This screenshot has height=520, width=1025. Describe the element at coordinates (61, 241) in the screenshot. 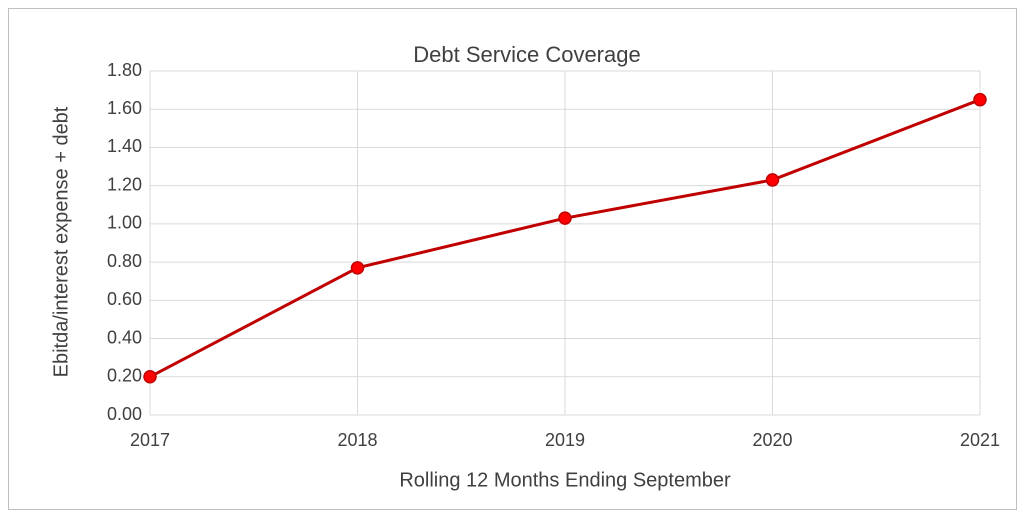

I see `y-axis-label: Ebitda/interest expense + debt` at that location.